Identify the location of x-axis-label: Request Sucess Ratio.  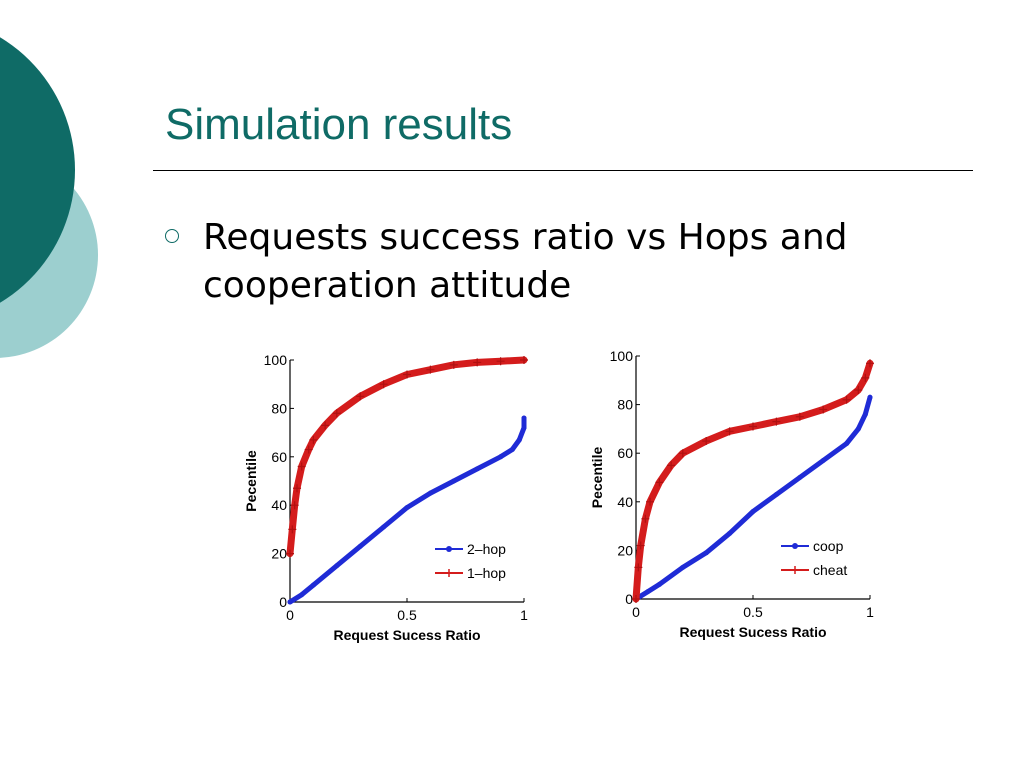
(752, 632).